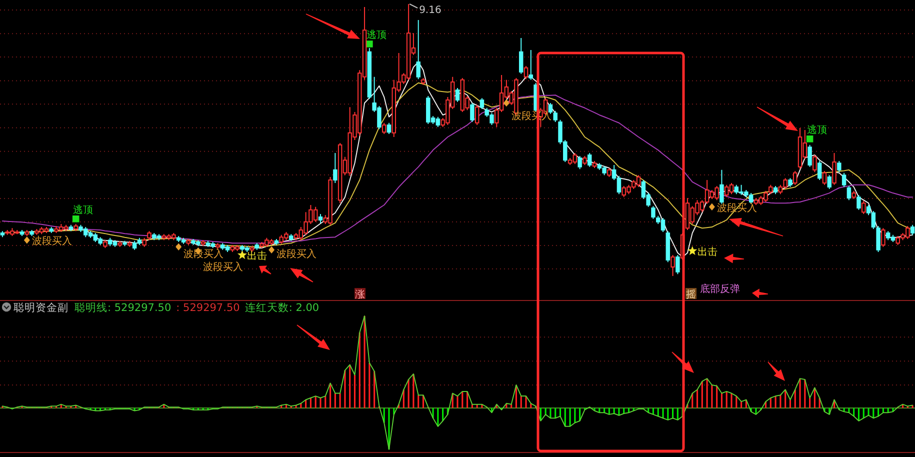 The width and height of the screenshot is (915, 457). Describe the element at coordinates (208, 308) in the screenshot. I see `text: : 529297.50` at that location.